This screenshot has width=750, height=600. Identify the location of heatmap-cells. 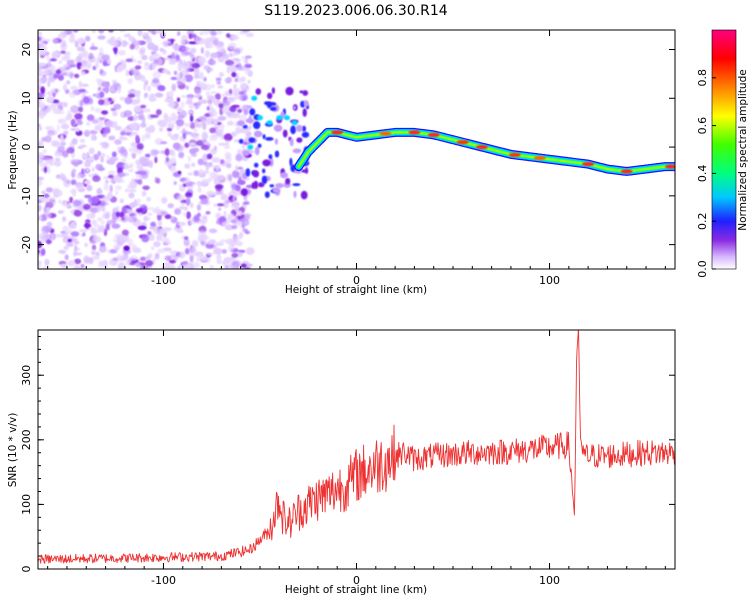
(174, 149).